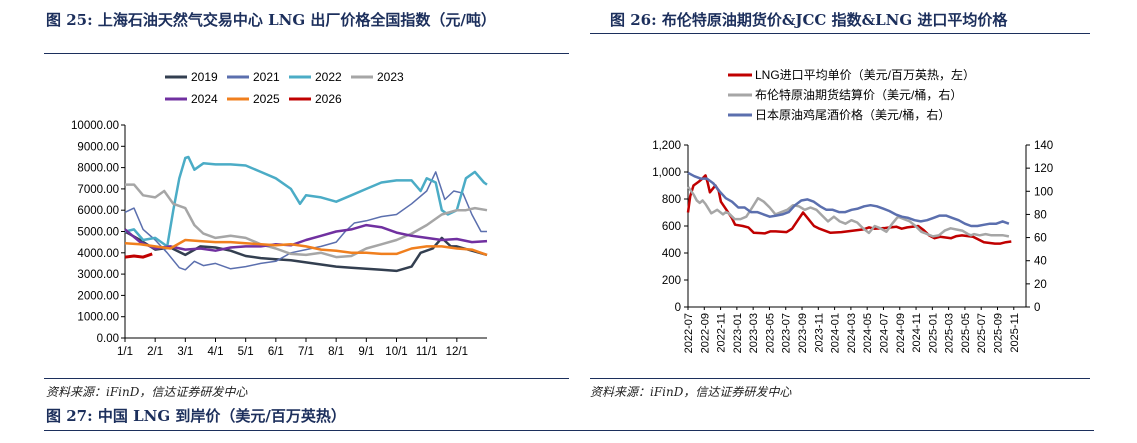 Image resolution: width=1137 pixels, height=443 pixels. What do you see at coordinates (917, 333) in the screenshot?
I see `x-tick-label: 2024-11` at bounding box center [917, 333].